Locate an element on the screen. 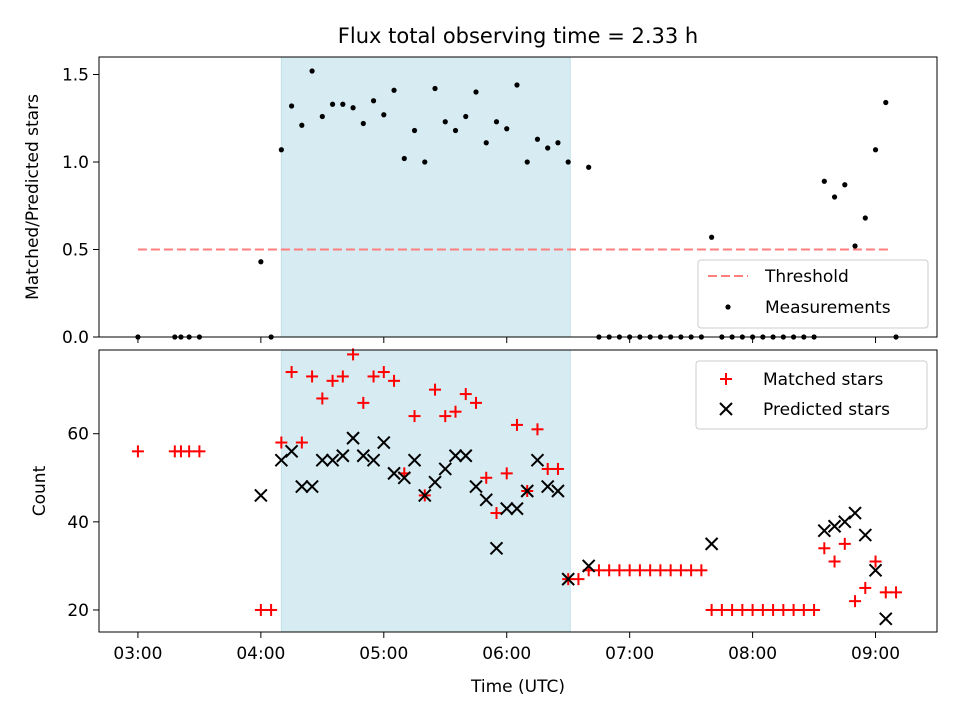 The height and width of the screenshot is (720, 960). x-tick-label: 07:00 is located at coordinates (629, 654).